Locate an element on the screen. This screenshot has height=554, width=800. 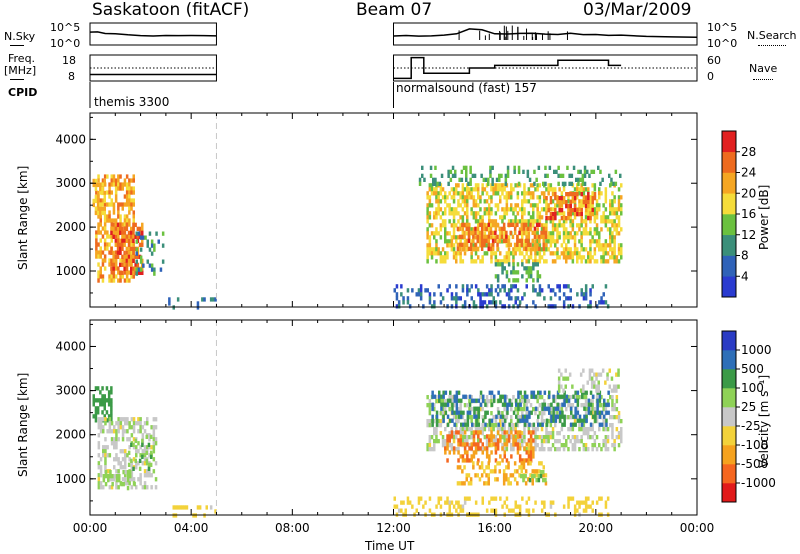
power-ytick-label: 3000 is located at coordinates (70, 183).